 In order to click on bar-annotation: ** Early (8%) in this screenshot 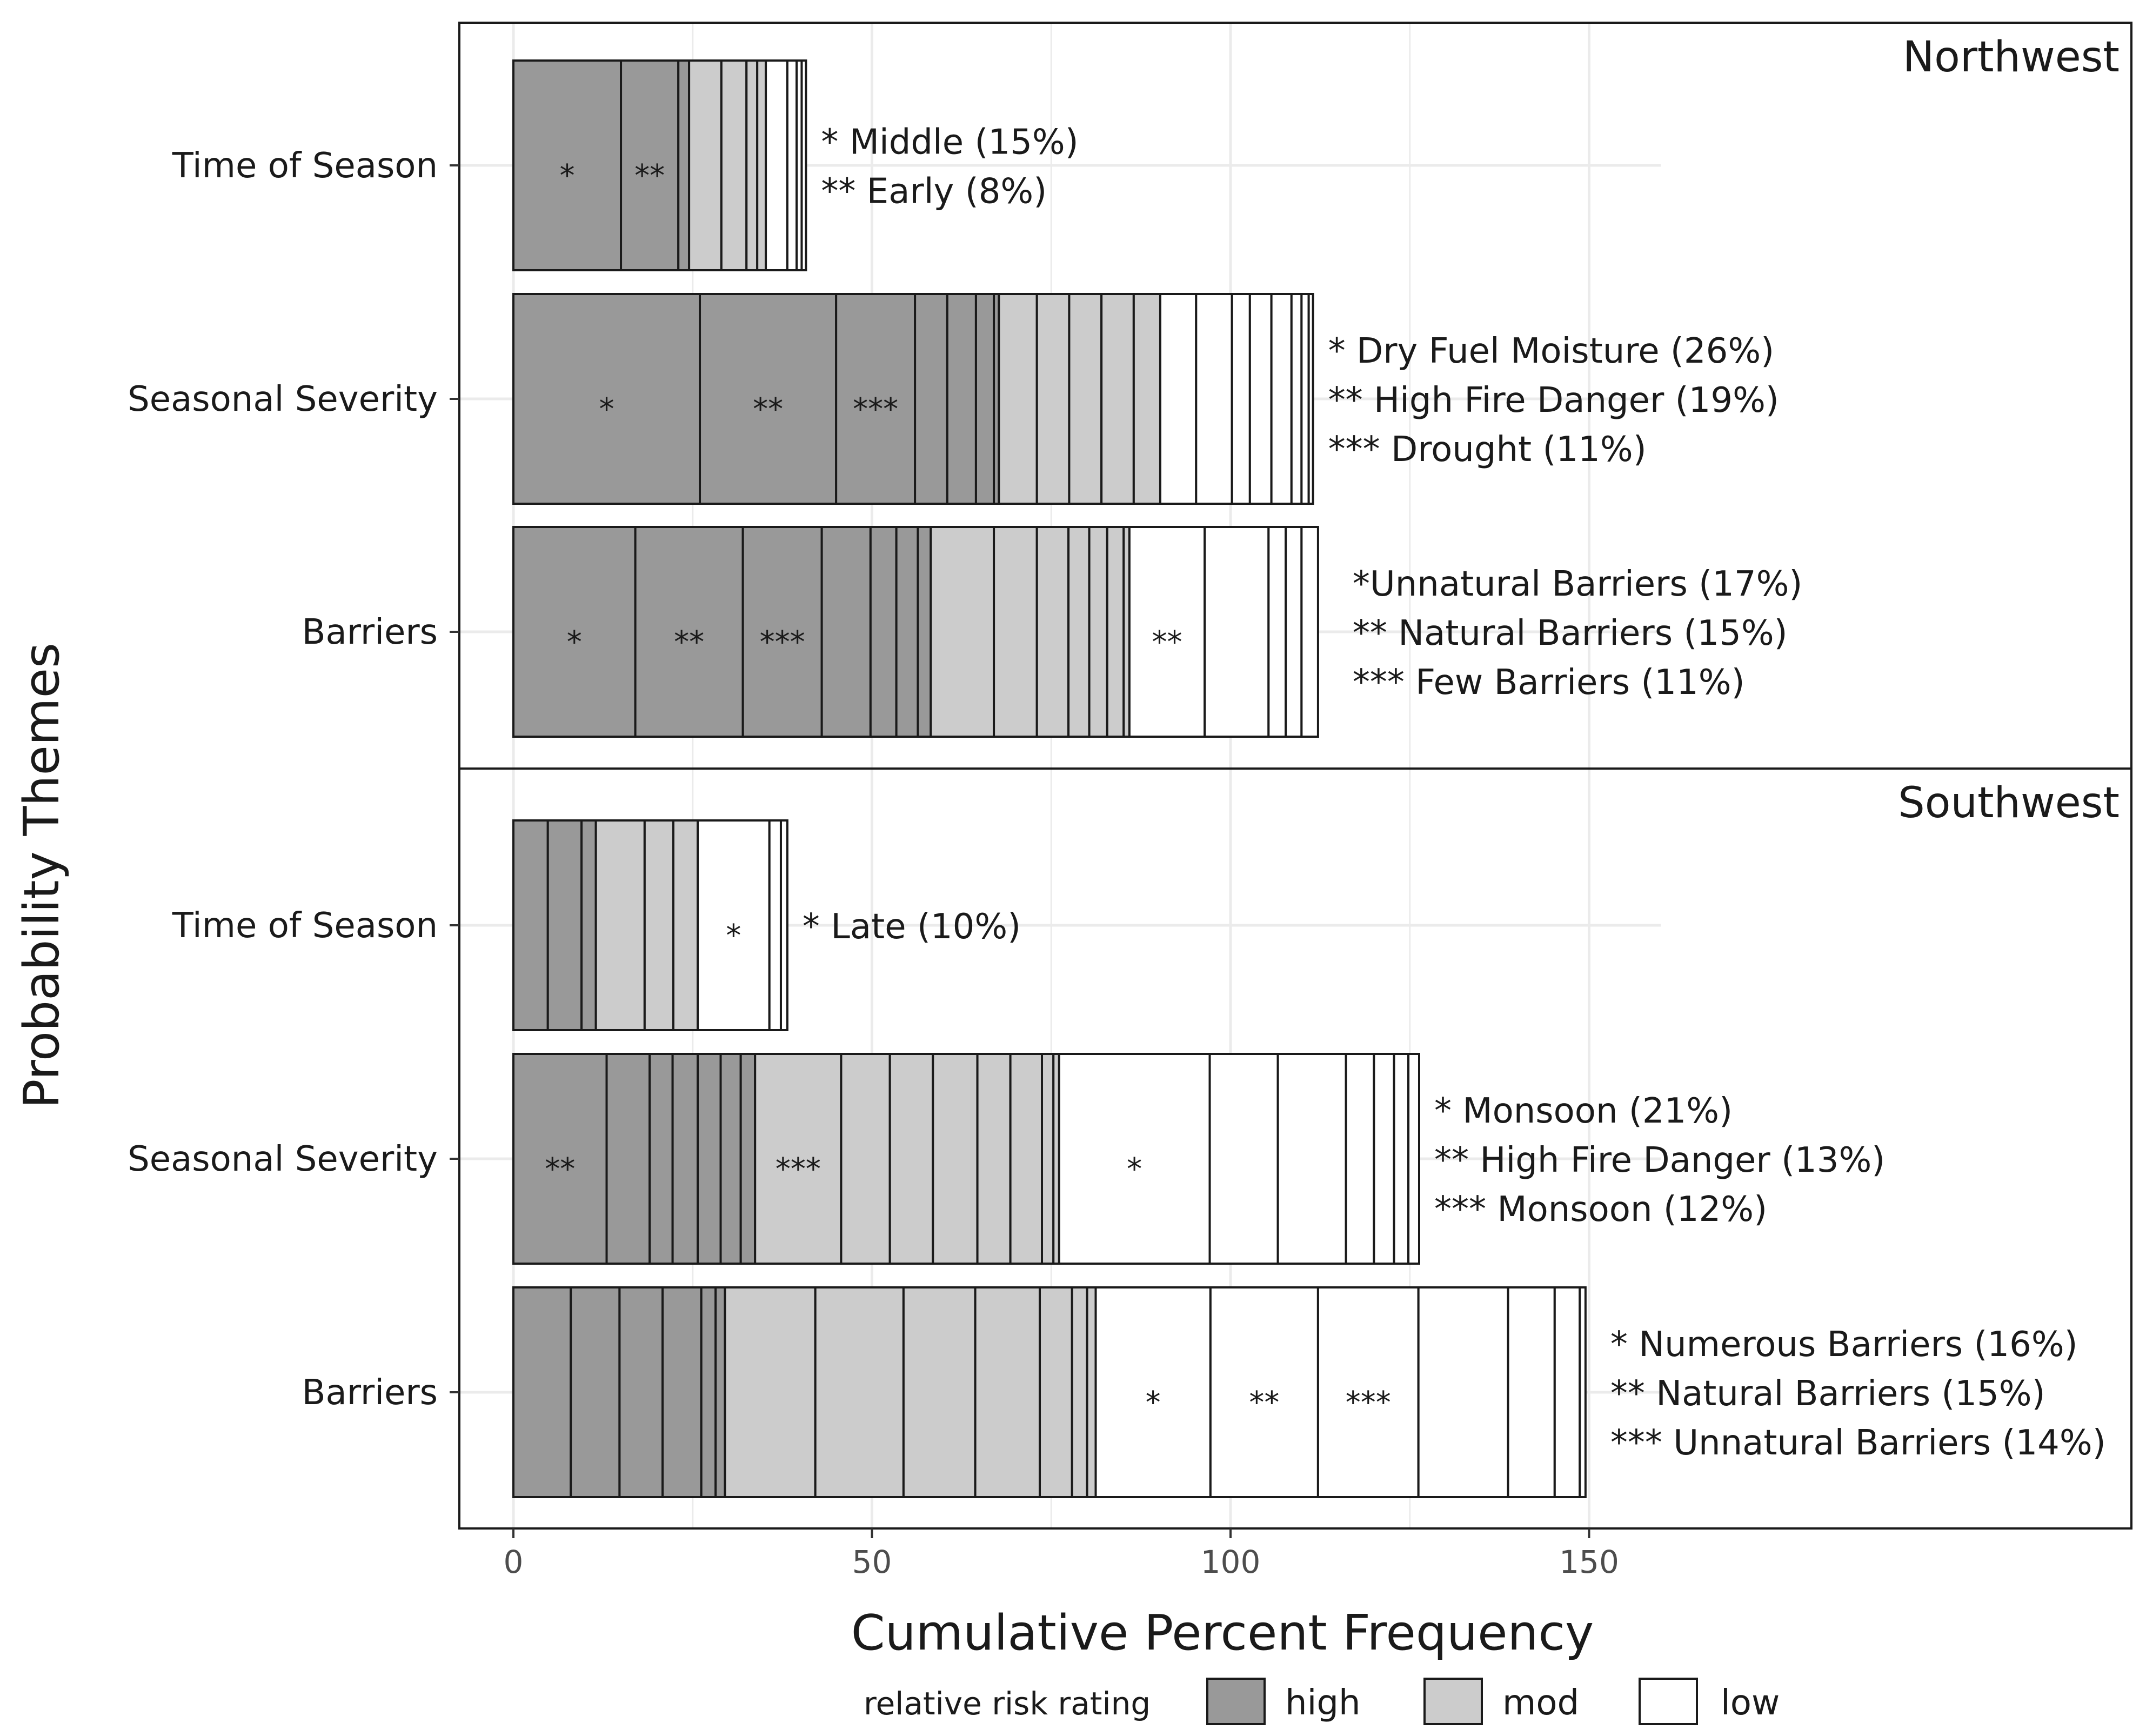, I will do `click(934, 192)`.